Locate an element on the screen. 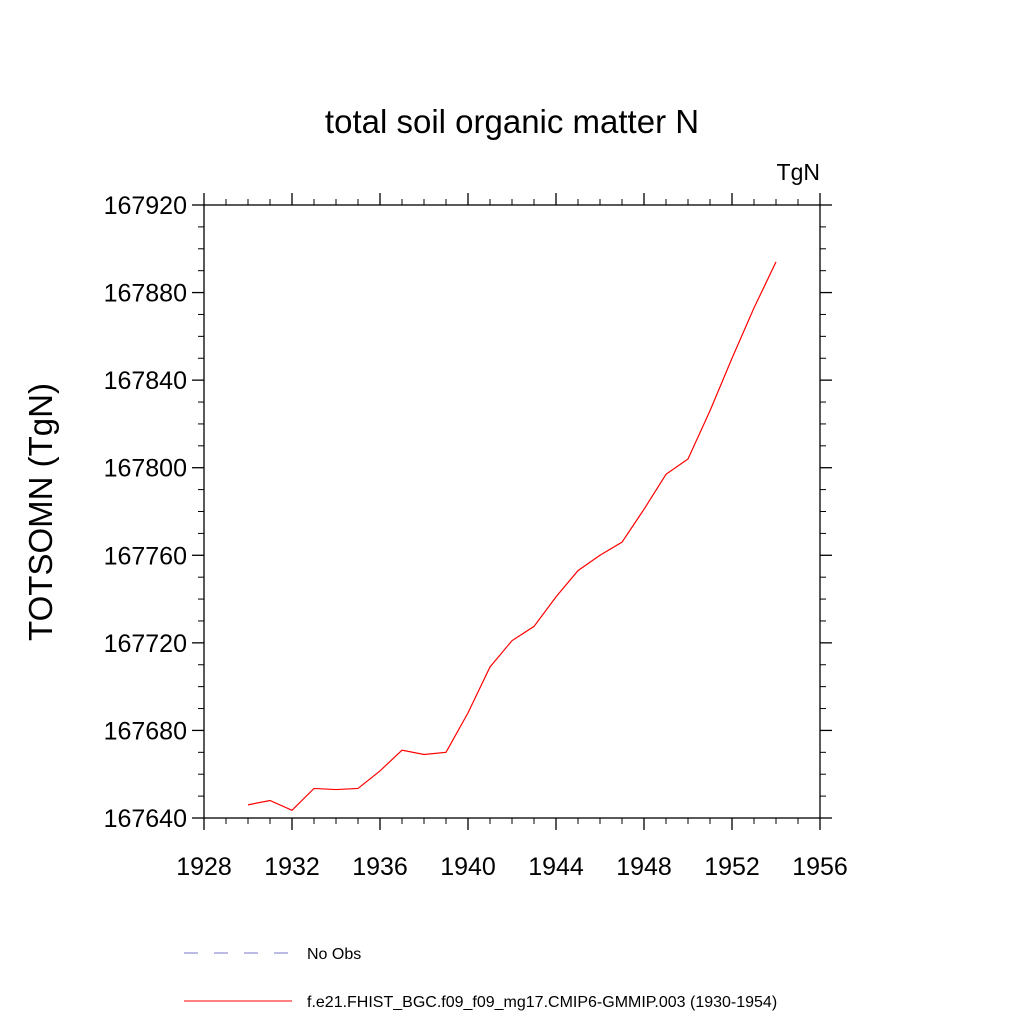  y-tick-label: 167800 is located at coordinates (145, 469).